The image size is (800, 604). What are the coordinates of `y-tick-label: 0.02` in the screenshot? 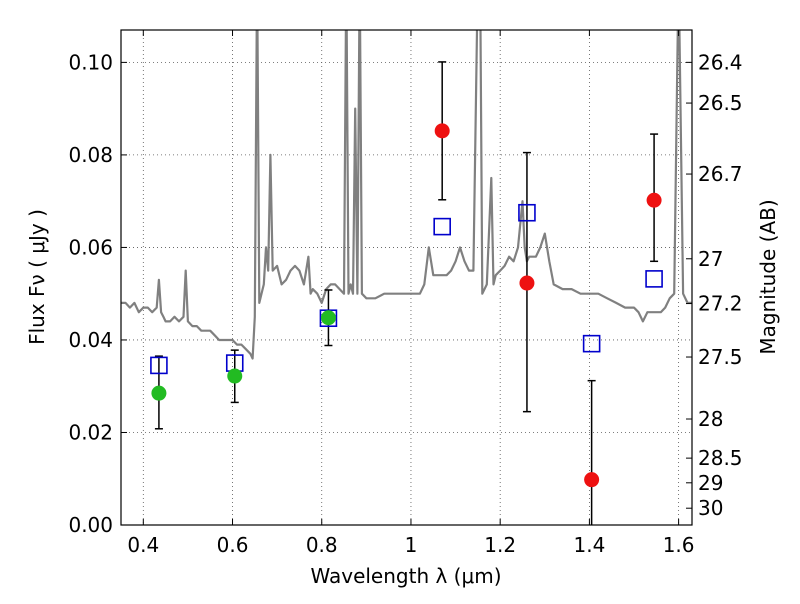 It's located at (90, 432).